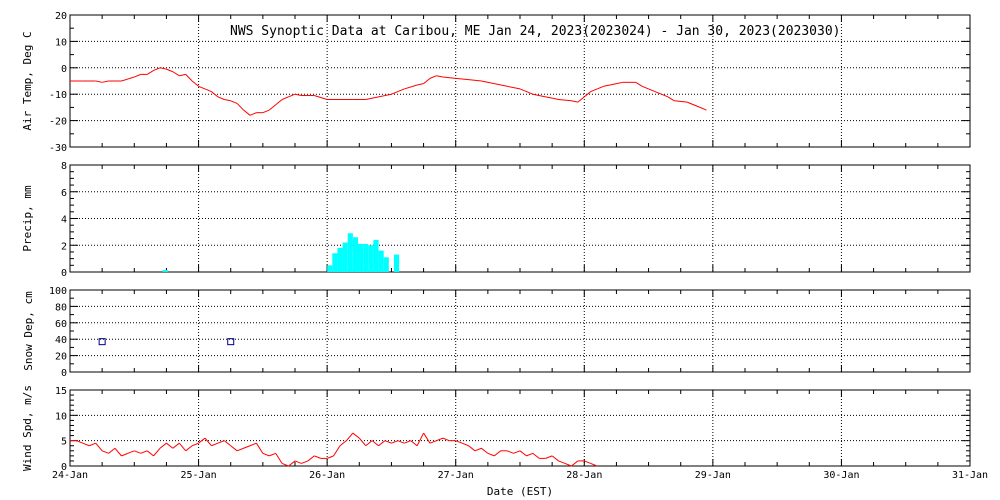  What do you see at coordinates (64, 166) in the screenshot?
I see `y-tick-label: 8` at bounding box center [64, 166].